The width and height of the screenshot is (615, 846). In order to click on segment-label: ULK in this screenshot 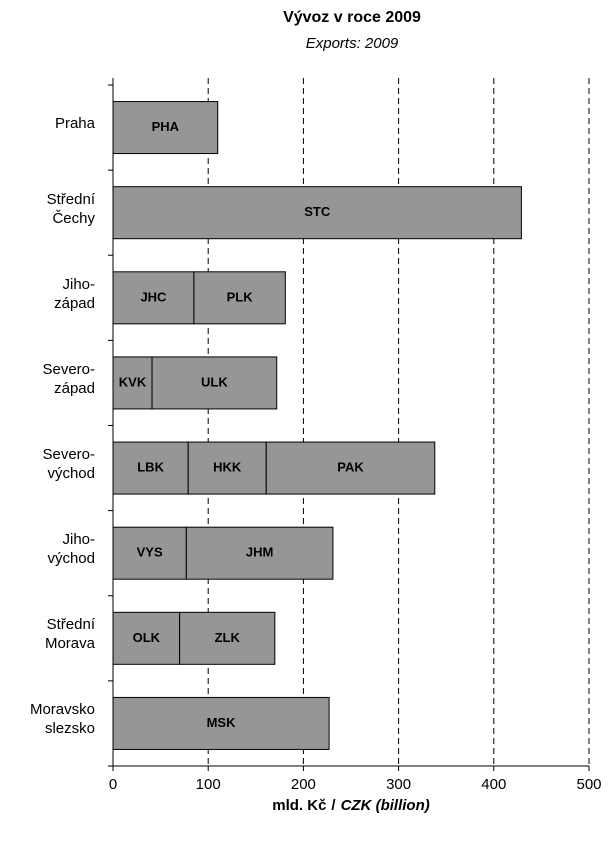, I will do `click(214, 381)`.